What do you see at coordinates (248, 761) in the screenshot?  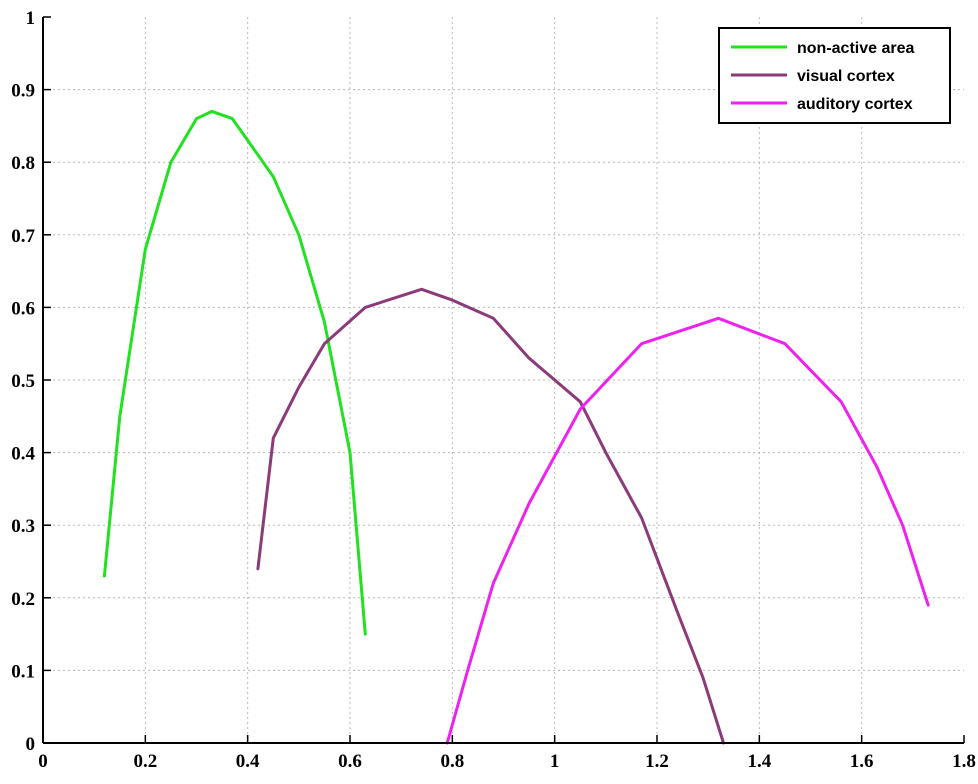 I see `x-tick-label: 0.4` at bounding box center [248, 761].